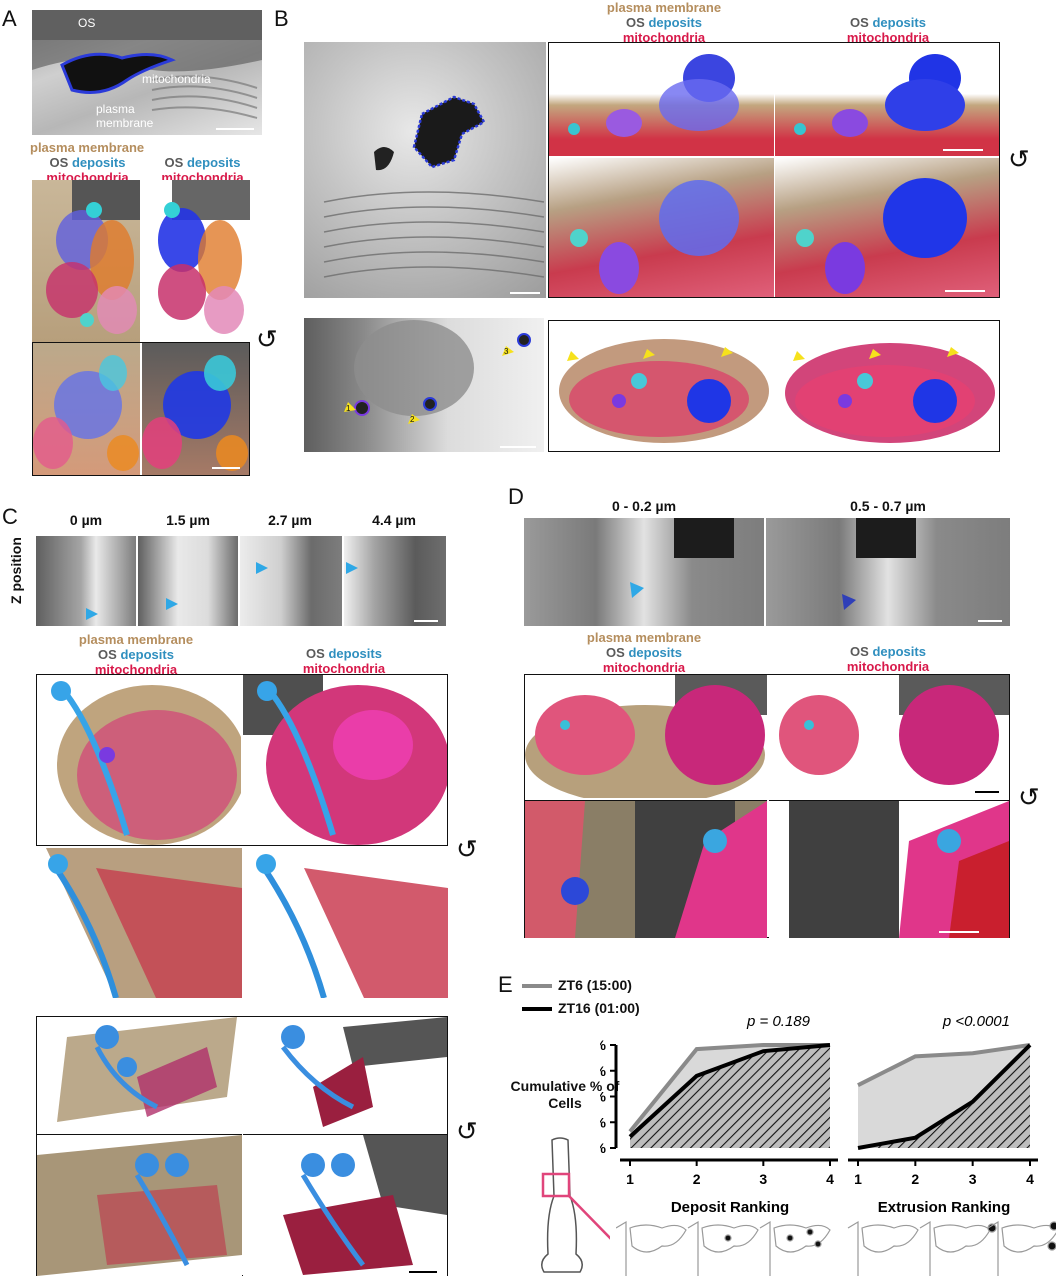 Image resolution: width=1062 pixels, height=1280 pixels. What do you see at coordinates (281, 18) in the screenshot?
I see `panel-letter-b: B` at bounding box center [281, 18].